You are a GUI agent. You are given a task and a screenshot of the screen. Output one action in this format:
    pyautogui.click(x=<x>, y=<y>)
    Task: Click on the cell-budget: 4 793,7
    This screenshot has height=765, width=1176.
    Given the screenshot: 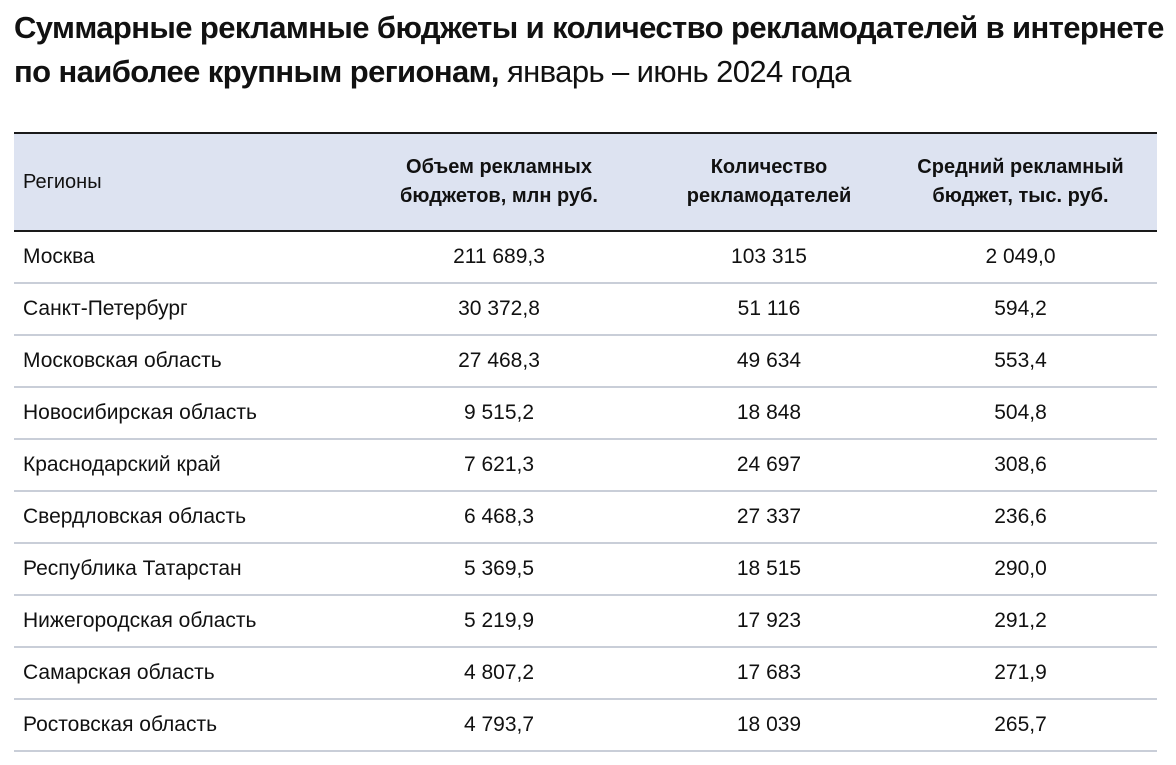 What is the action you would take?
    pyautogui.click(x=499, y=724)
    